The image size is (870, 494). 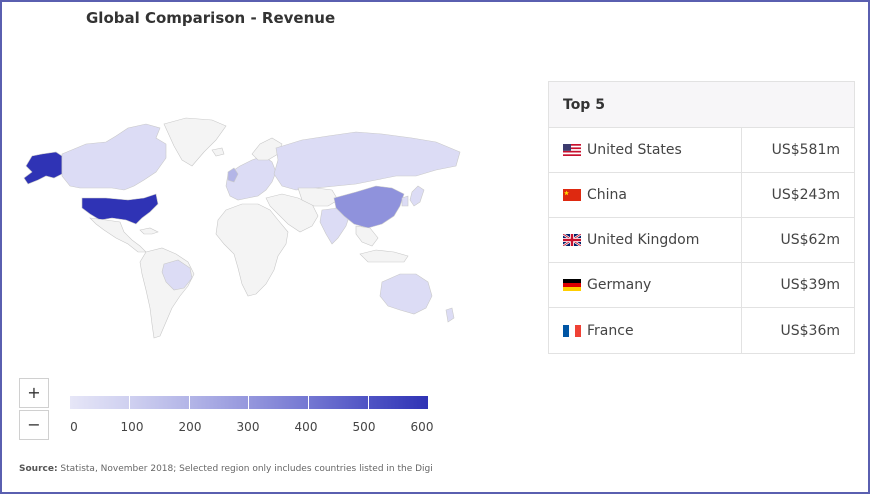 I want to click on table-row: China US$243m, so click(x=701, y=195).